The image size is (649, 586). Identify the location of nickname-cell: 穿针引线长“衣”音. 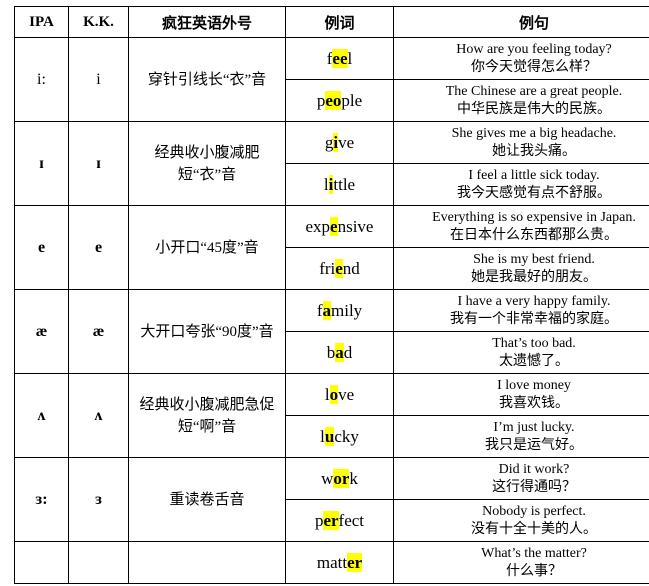
(207, 79).